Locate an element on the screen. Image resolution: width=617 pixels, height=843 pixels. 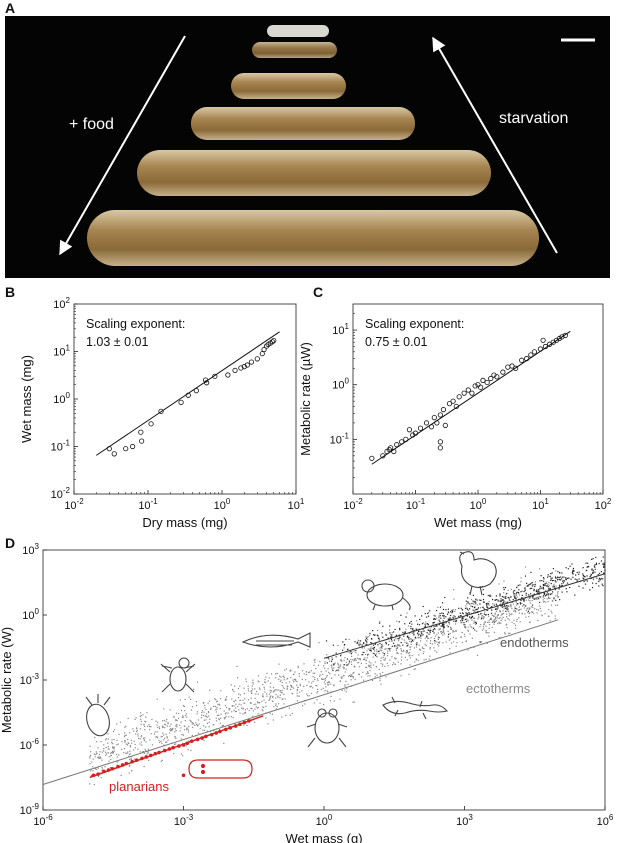
scaling-annotation-title-c: Scaling exponent: is located at coordinates (414, 324).